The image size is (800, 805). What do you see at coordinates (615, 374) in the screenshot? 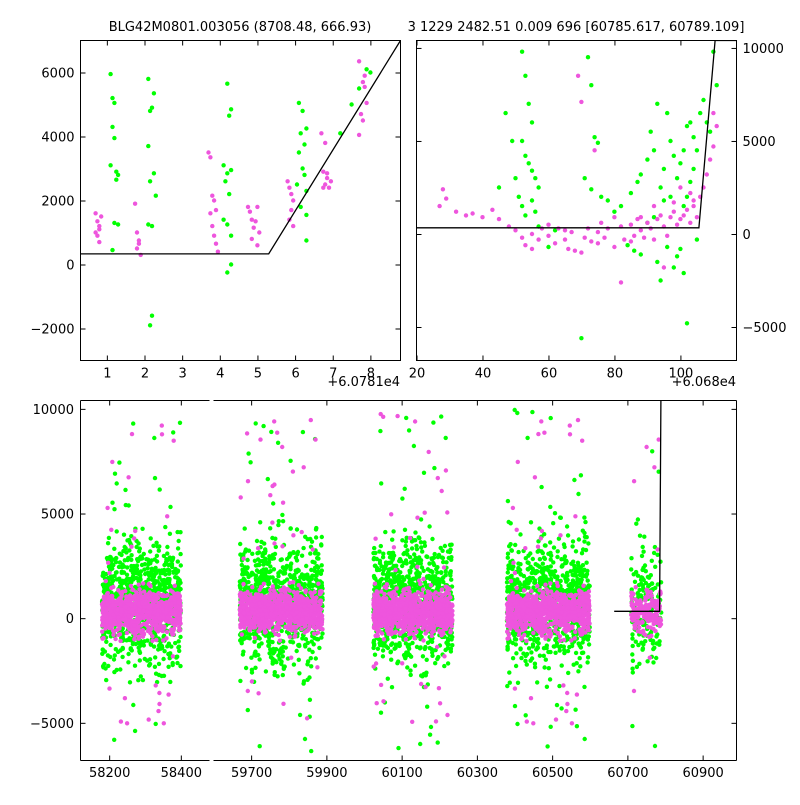
I see `p2-xtick-label: 80` at bounding box center [615, 374].